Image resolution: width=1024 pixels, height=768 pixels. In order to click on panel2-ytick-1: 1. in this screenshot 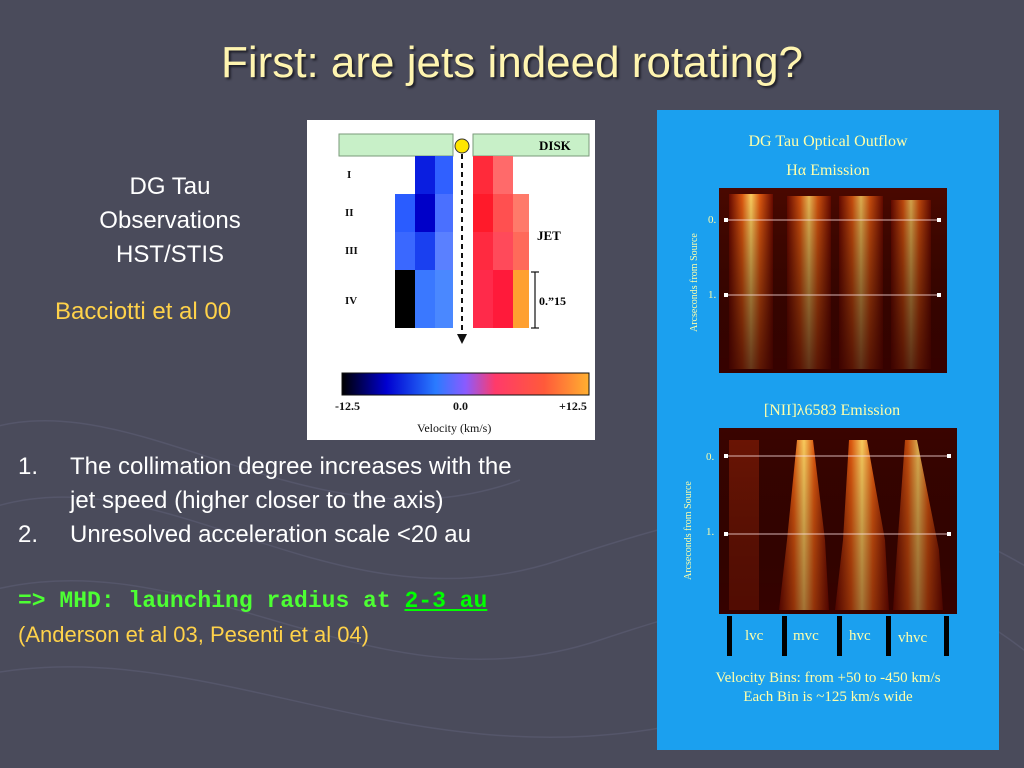, I will do `click(710, 532)`.